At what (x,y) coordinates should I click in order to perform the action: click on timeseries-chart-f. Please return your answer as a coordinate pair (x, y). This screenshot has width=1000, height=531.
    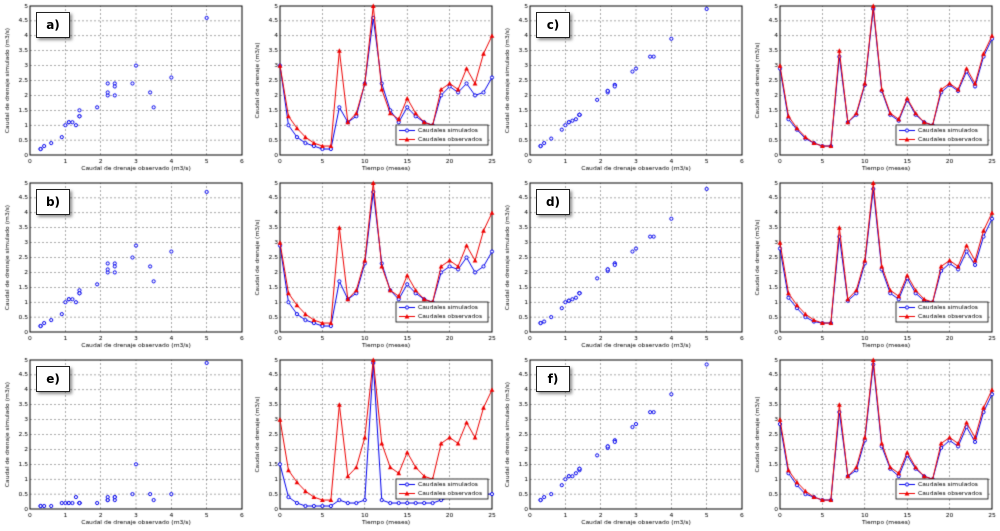
    Looking at the image, I should click on (875, 442).